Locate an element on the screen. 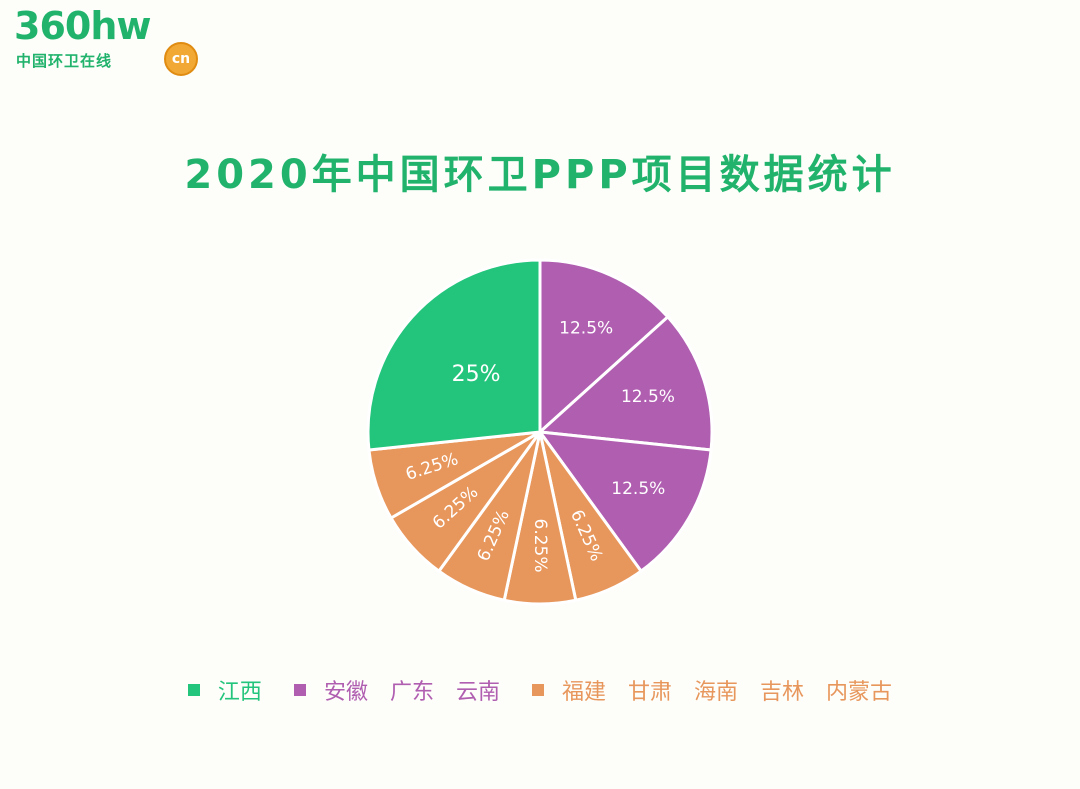 Image resolution: width=1080 pixels, height=789 pixels. legend-group-green: 江西 is located at coordinates (224, 690).